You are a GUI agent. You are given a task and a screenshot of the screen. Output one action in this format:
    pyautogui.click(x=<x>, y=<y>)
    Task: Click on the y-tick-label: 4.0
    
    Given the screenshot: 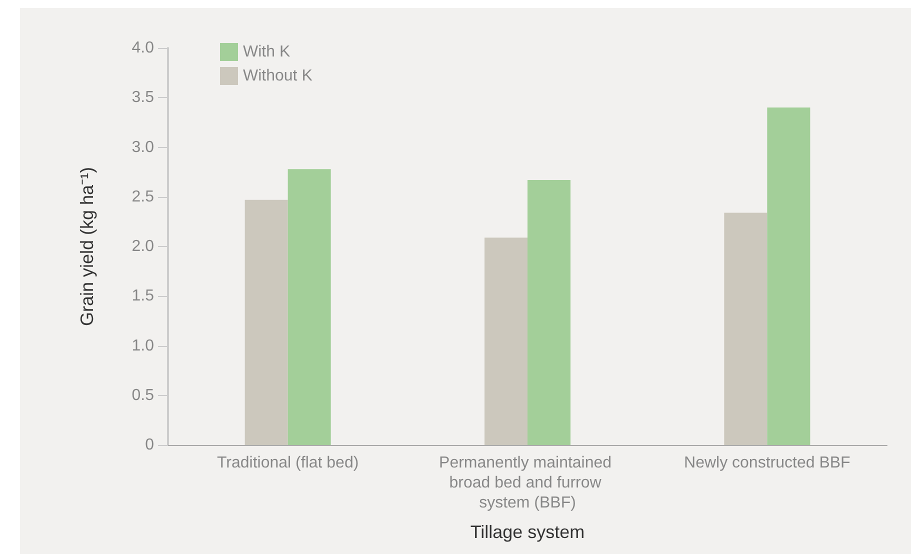 What is the action you would take?
    pyautogui.click(x=143, y=48)
    